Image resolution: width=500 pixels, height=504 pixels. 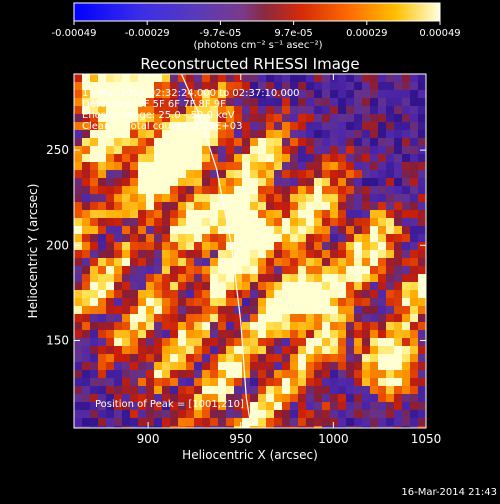 What do you see at coordinates (57, 340) in the screenshot?
I see `y-tick-label: 150` at bounding box center [57, 340].